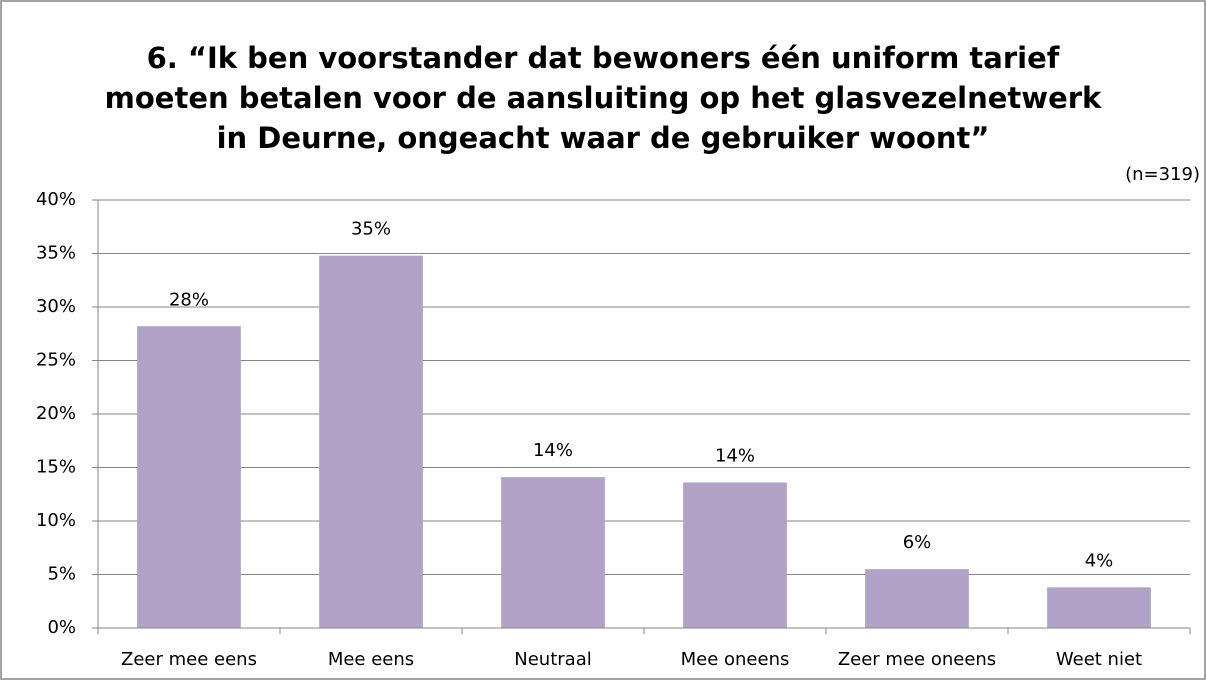 This screenshot has width=1206, height=680. I want to click on data-label: 35%, so click(371, 229).